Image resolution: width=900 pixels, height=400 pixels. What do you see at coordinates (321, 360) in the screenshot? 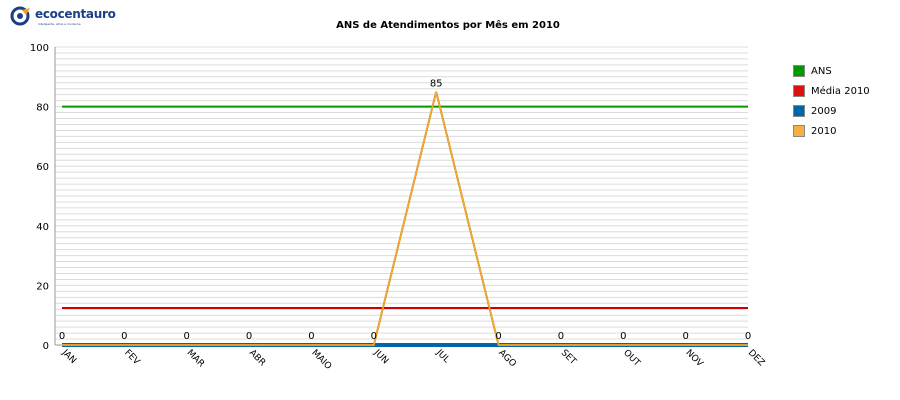
I see `x-tick-label: MAIO` at bounding box center [321, 360].